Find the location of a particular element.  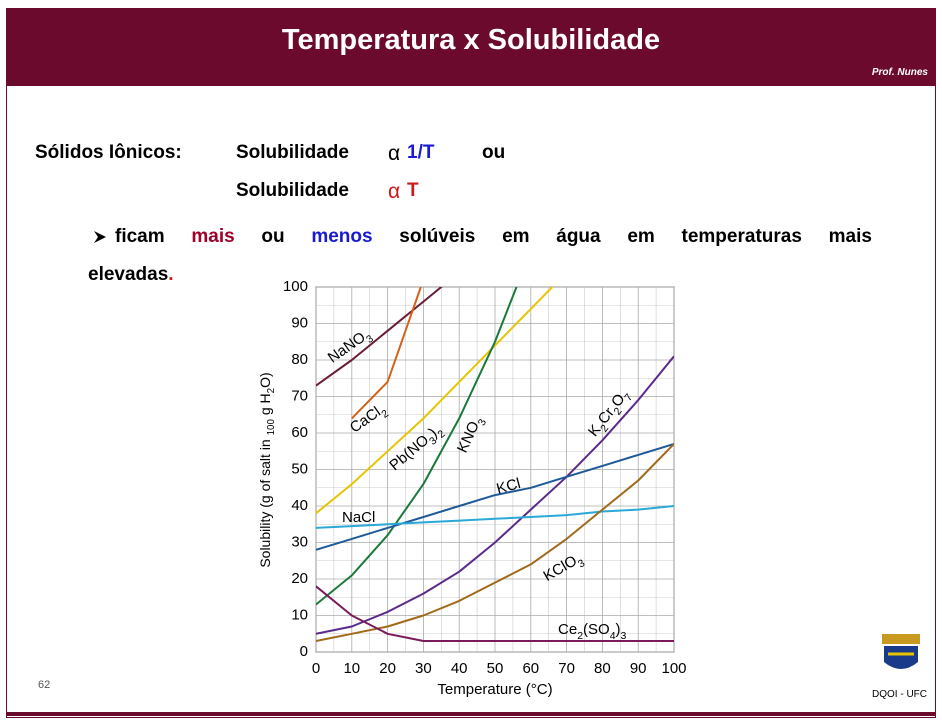

institution: DQOI - UFC is located at coordinates (899, 694).